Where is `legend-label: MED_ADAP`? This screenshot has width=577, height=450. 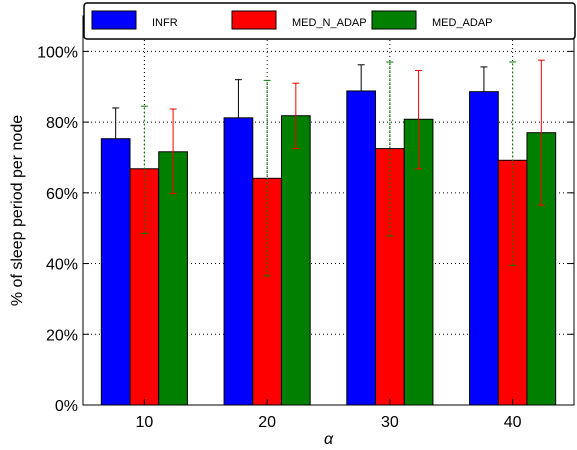
legend-label: MED_ADAP is located at coordinates (462, 23).